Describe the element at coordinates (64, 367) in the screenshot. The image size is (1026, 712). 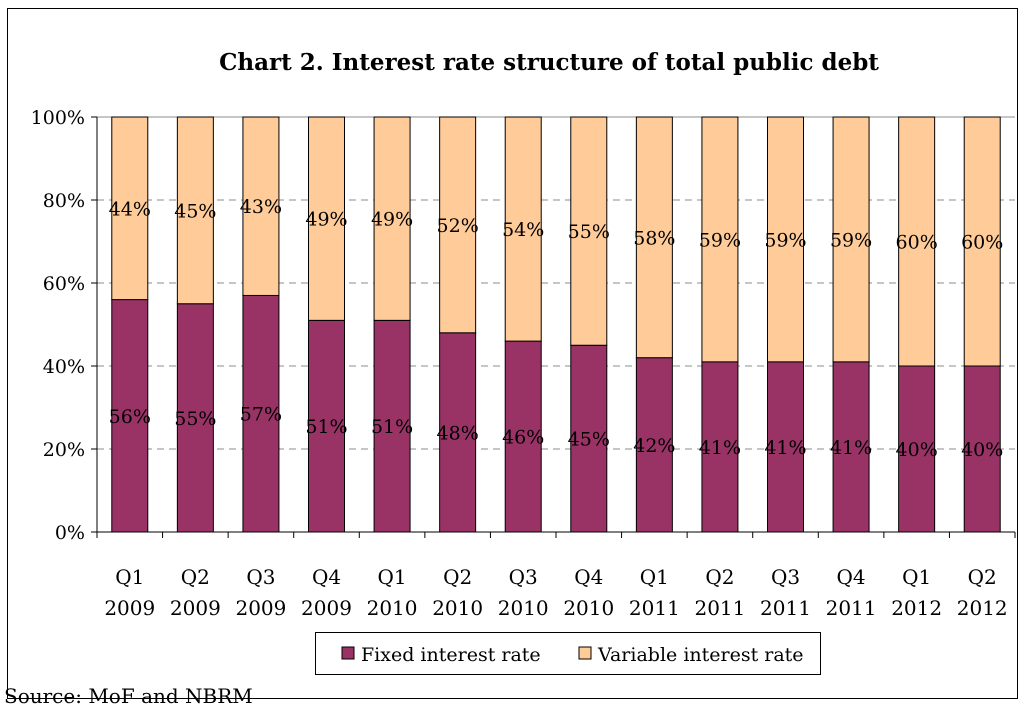
I see `y-tick-label: 40%` at that location.